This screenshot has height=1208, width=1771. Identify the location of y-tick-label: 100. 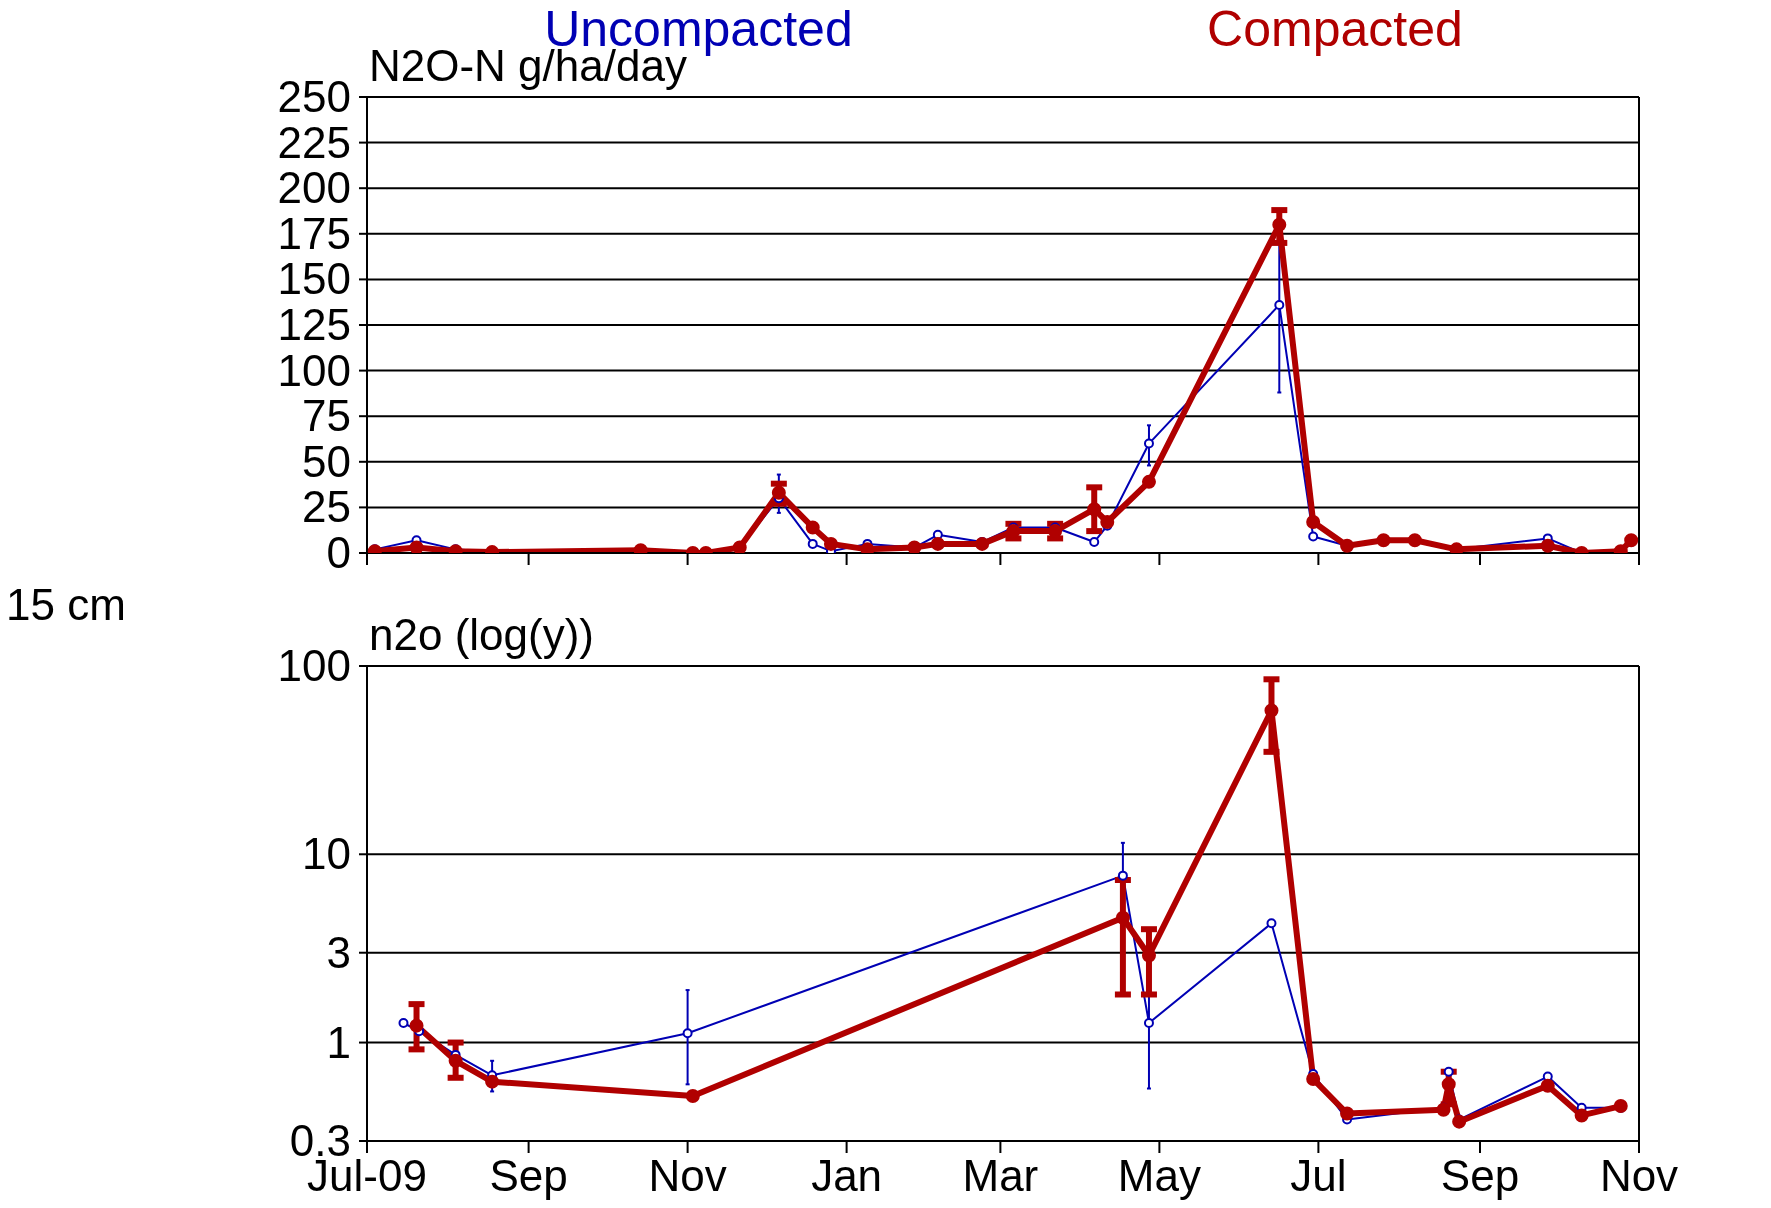
(314, 665).